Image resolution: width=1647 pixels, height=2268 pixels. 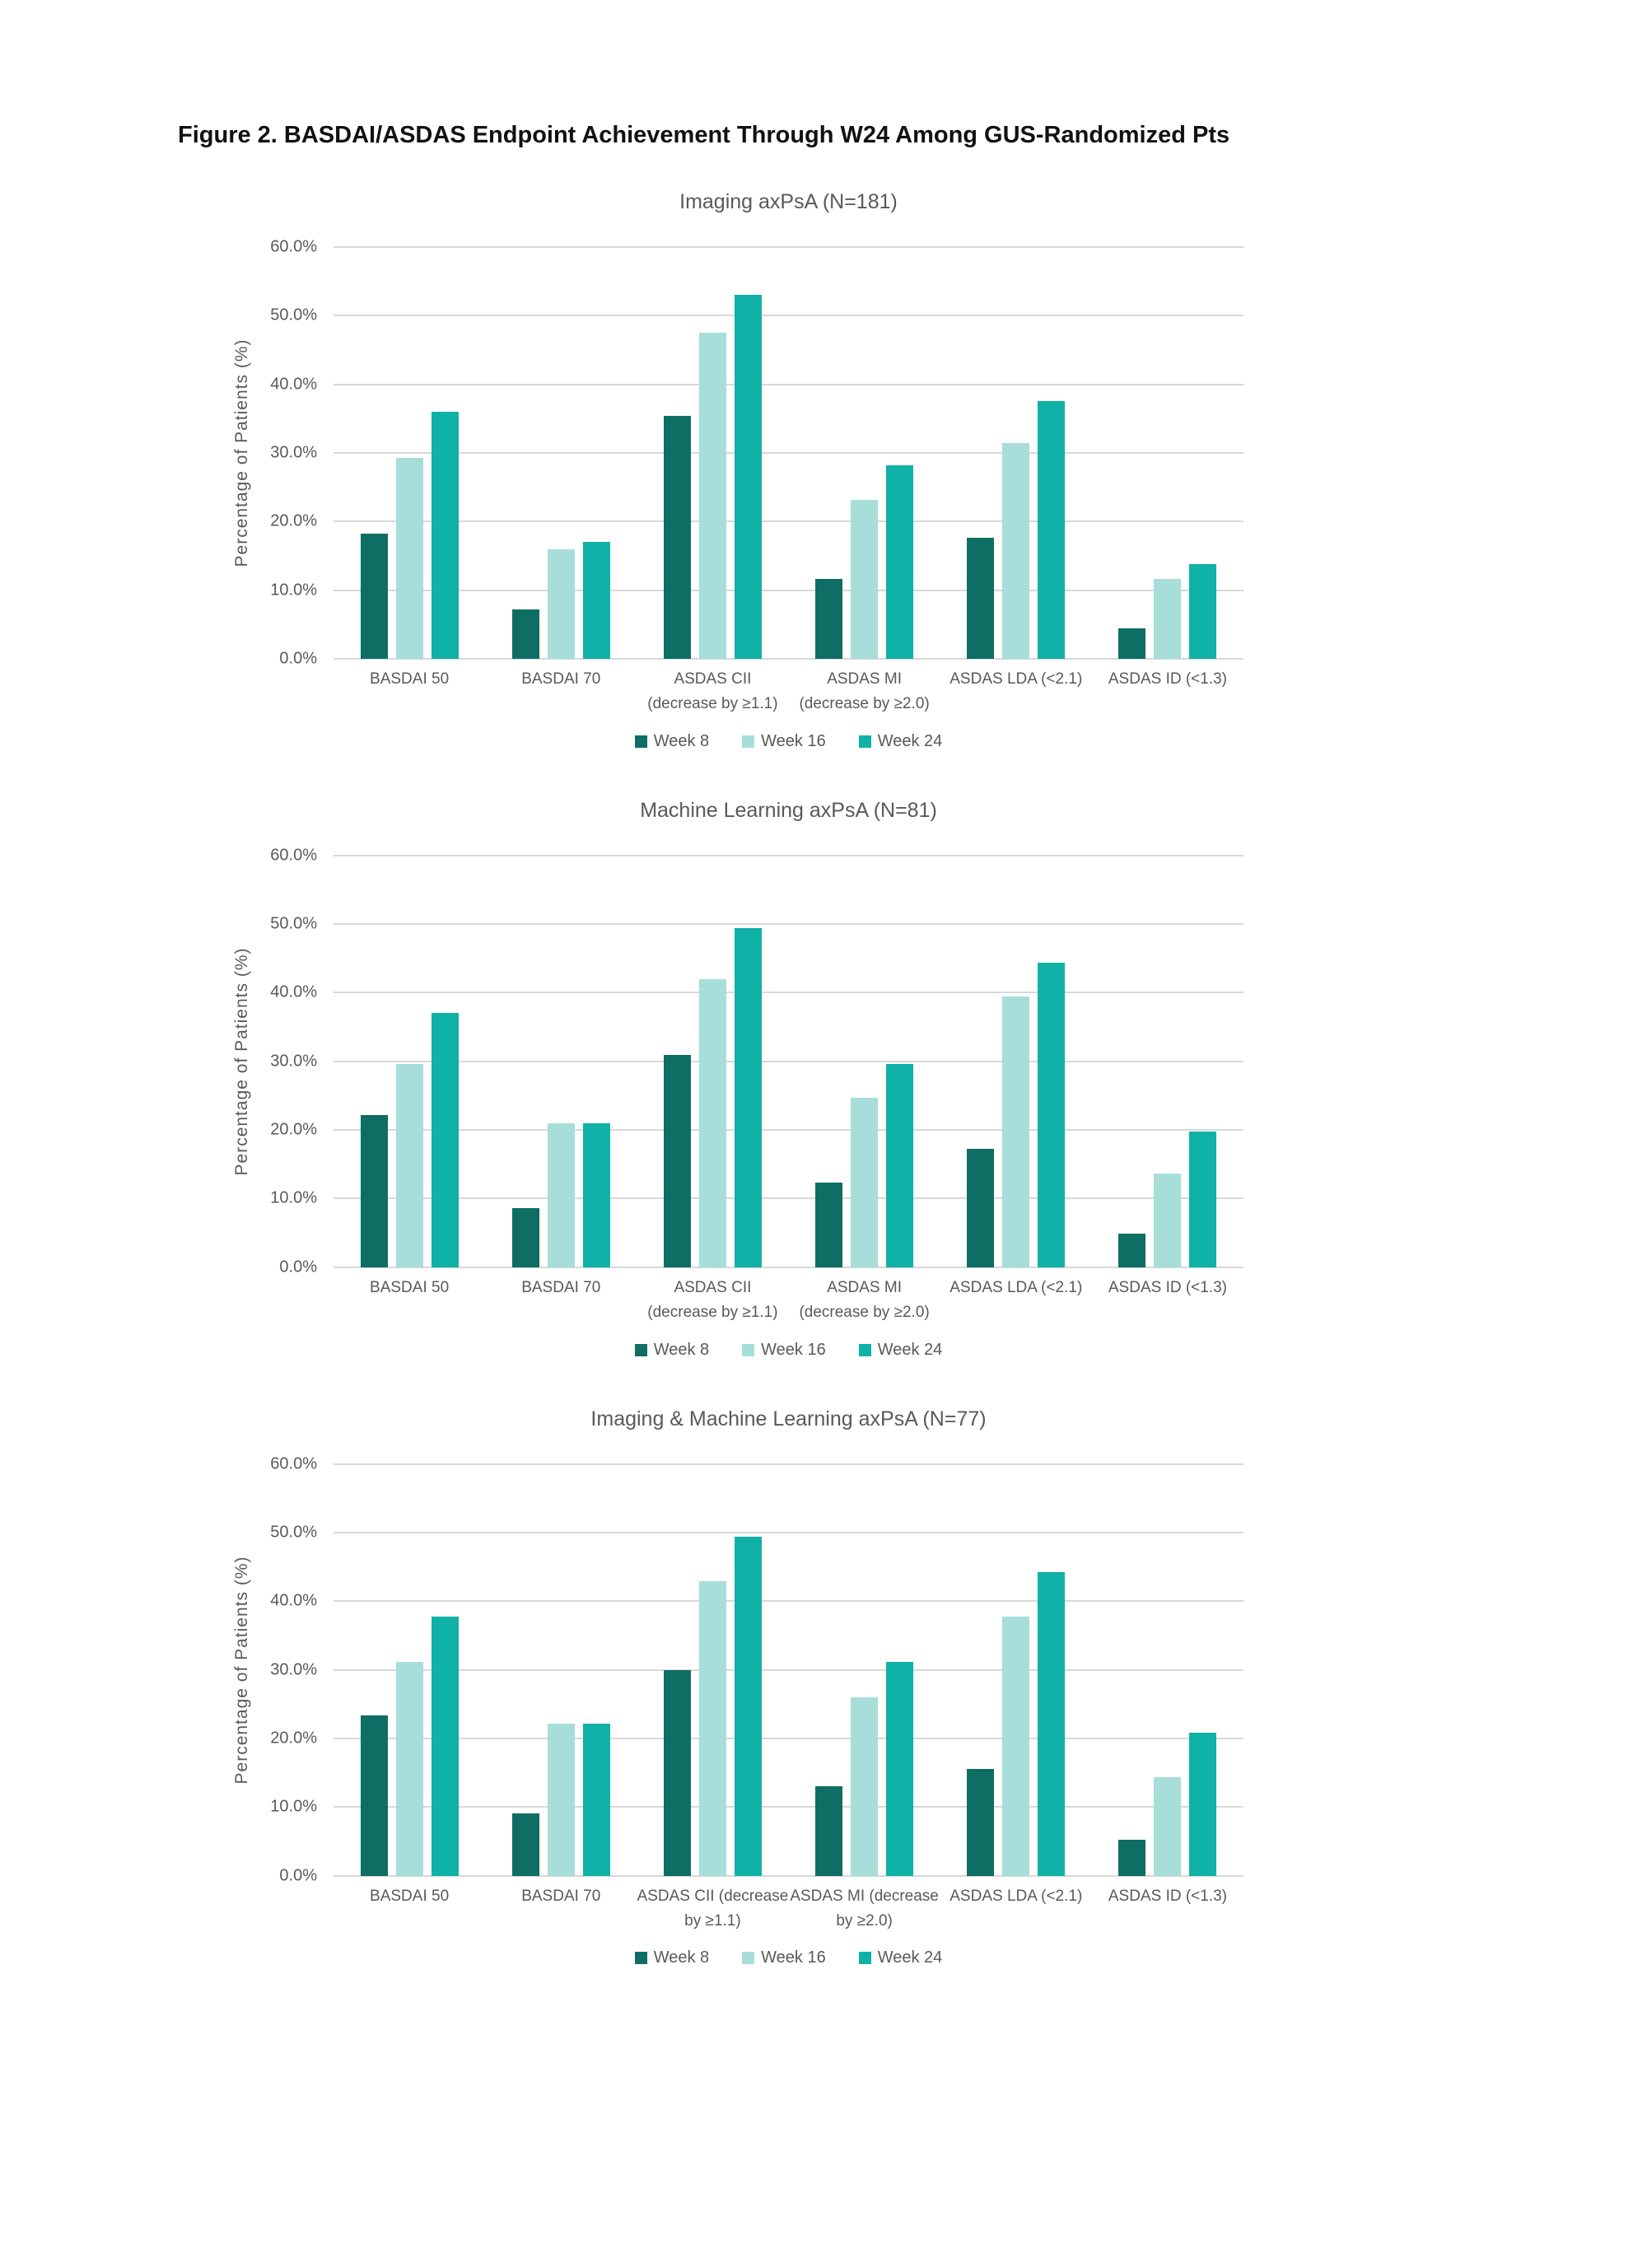 I want to click on x-tick-label: ASDAS MI (decrease by ≥2.0), so click(x=864, y=692).